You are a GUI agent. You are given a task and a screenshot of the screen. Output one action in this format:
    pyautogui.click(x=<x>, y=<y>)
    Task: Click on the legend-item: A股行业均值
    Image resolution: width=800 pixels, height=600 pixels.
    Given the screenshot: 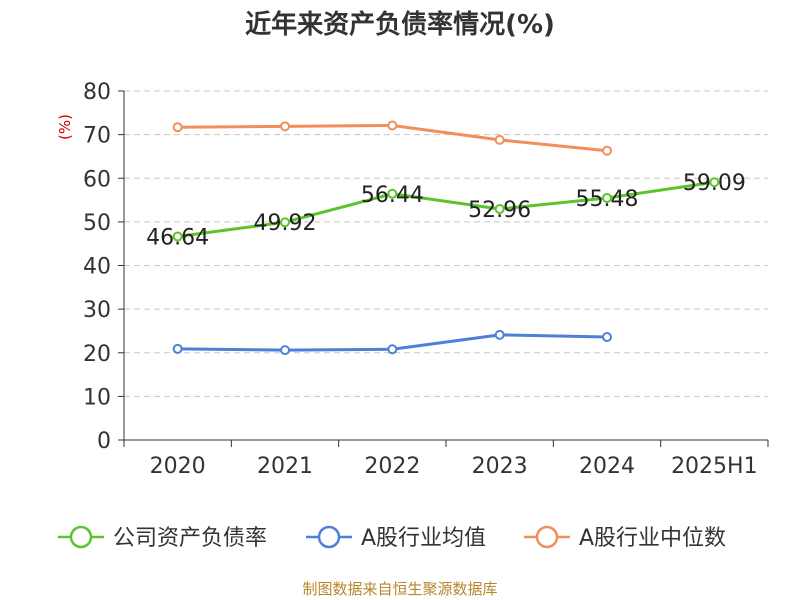 What is the action you would take?
    pyautogui.click(x=396, y=538)
    